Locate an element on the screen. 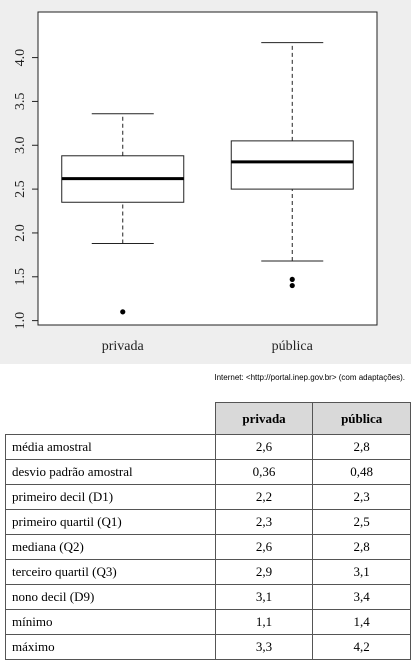 This screenshot has width=411, height=664. table-row: privada pública is located at coordinates (208, 418).